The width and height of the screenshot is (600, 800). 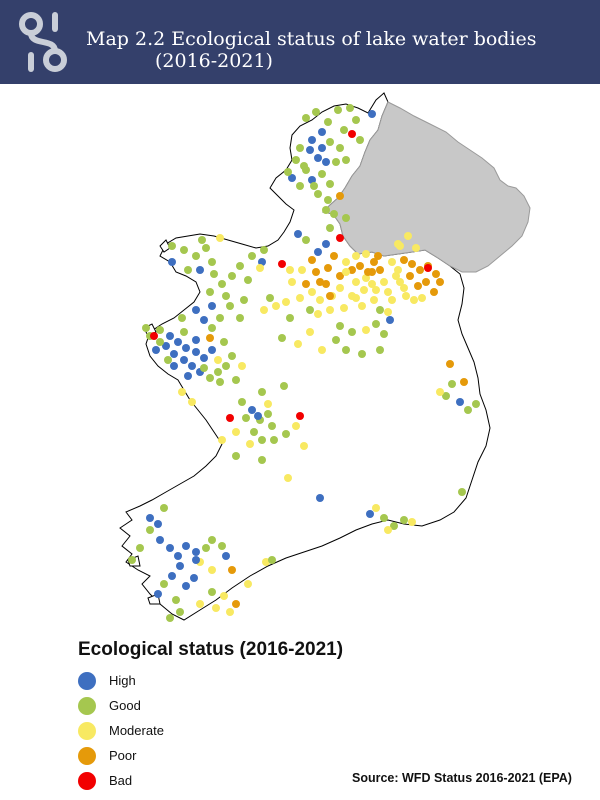 What do you see at coordinates (122, 680) in the screenshot?
I see `legend-label-high: High` at bounding box center [122, 680].